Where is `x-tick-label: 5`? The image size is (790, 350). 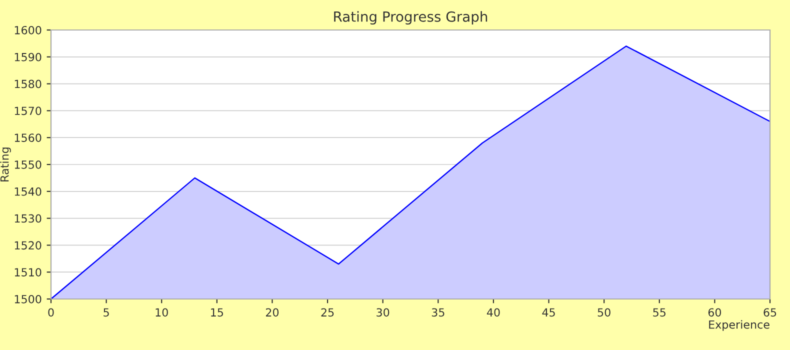
x-tick-label: 5 is located at coordinates (106, 312).